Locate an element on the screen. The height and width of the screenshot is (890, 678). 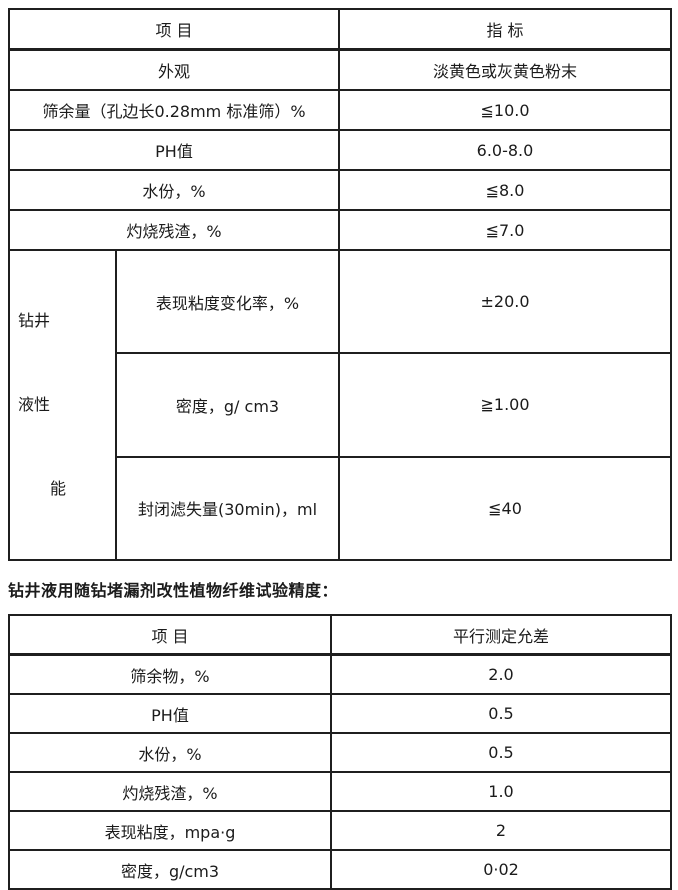
table-row: PH值 0.5 is located at coordinates (340, 713).